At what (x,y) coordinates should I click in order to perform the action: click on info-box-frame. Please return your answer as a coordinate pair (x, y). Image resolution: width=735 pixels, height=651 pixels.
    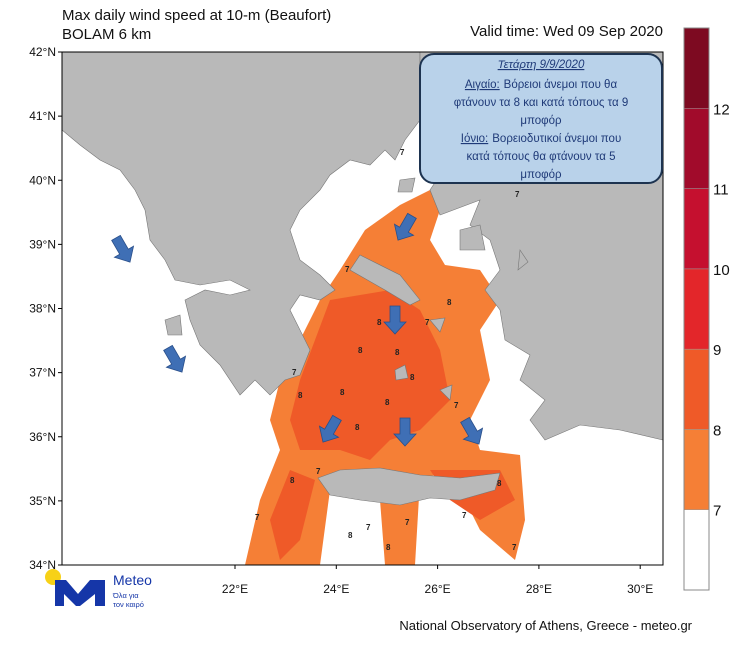
    Looking at the image, I should click on (541, 118).